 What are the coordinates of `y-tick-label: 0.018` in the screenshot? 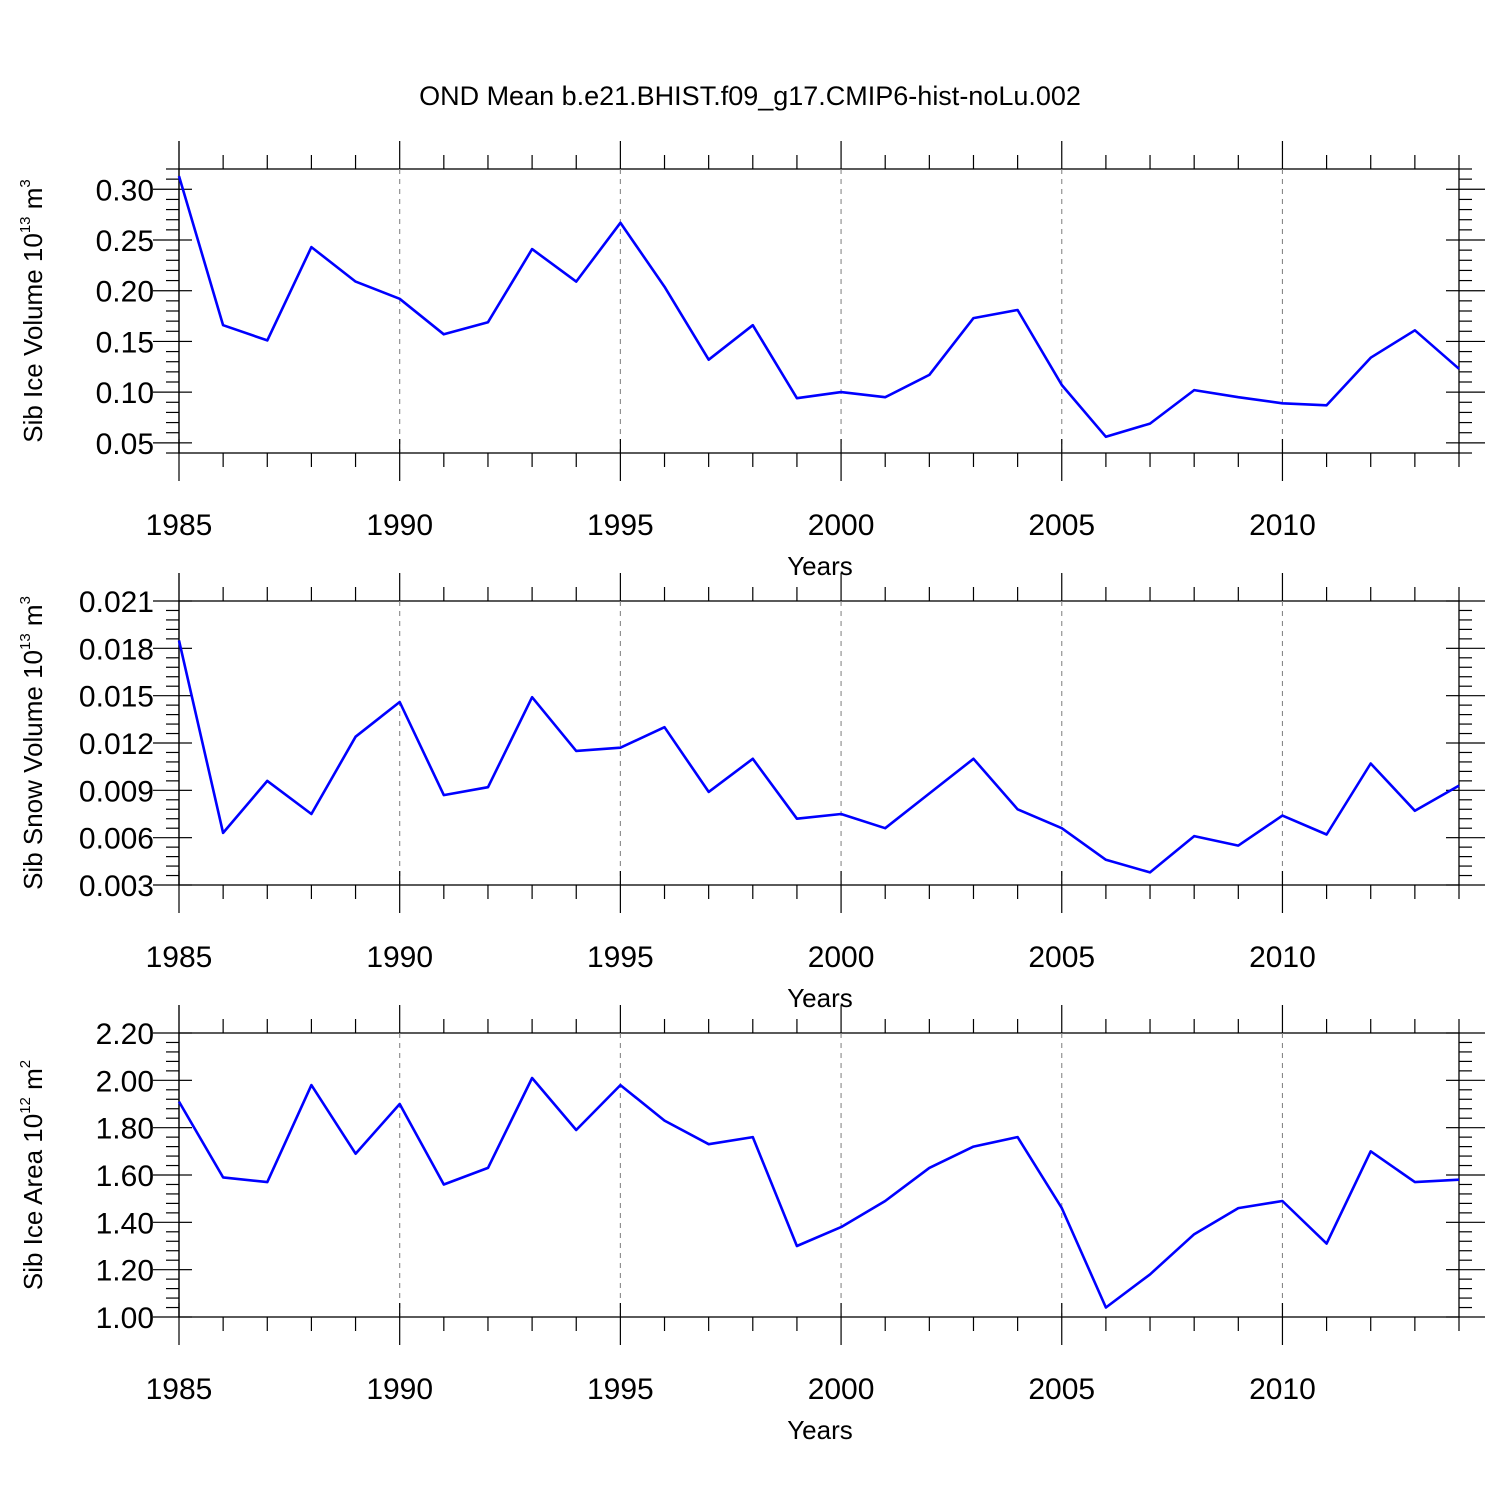 It's located at (116, 649).